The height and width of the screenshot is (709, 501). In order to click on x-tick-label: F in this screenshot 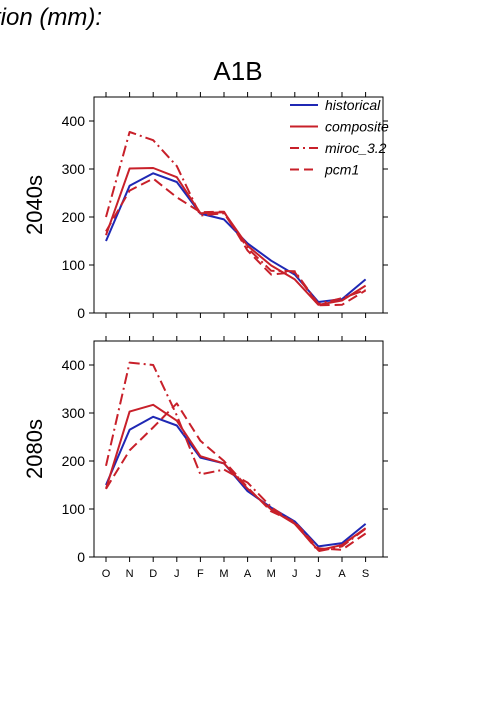, I will do `click(200, 574)`.